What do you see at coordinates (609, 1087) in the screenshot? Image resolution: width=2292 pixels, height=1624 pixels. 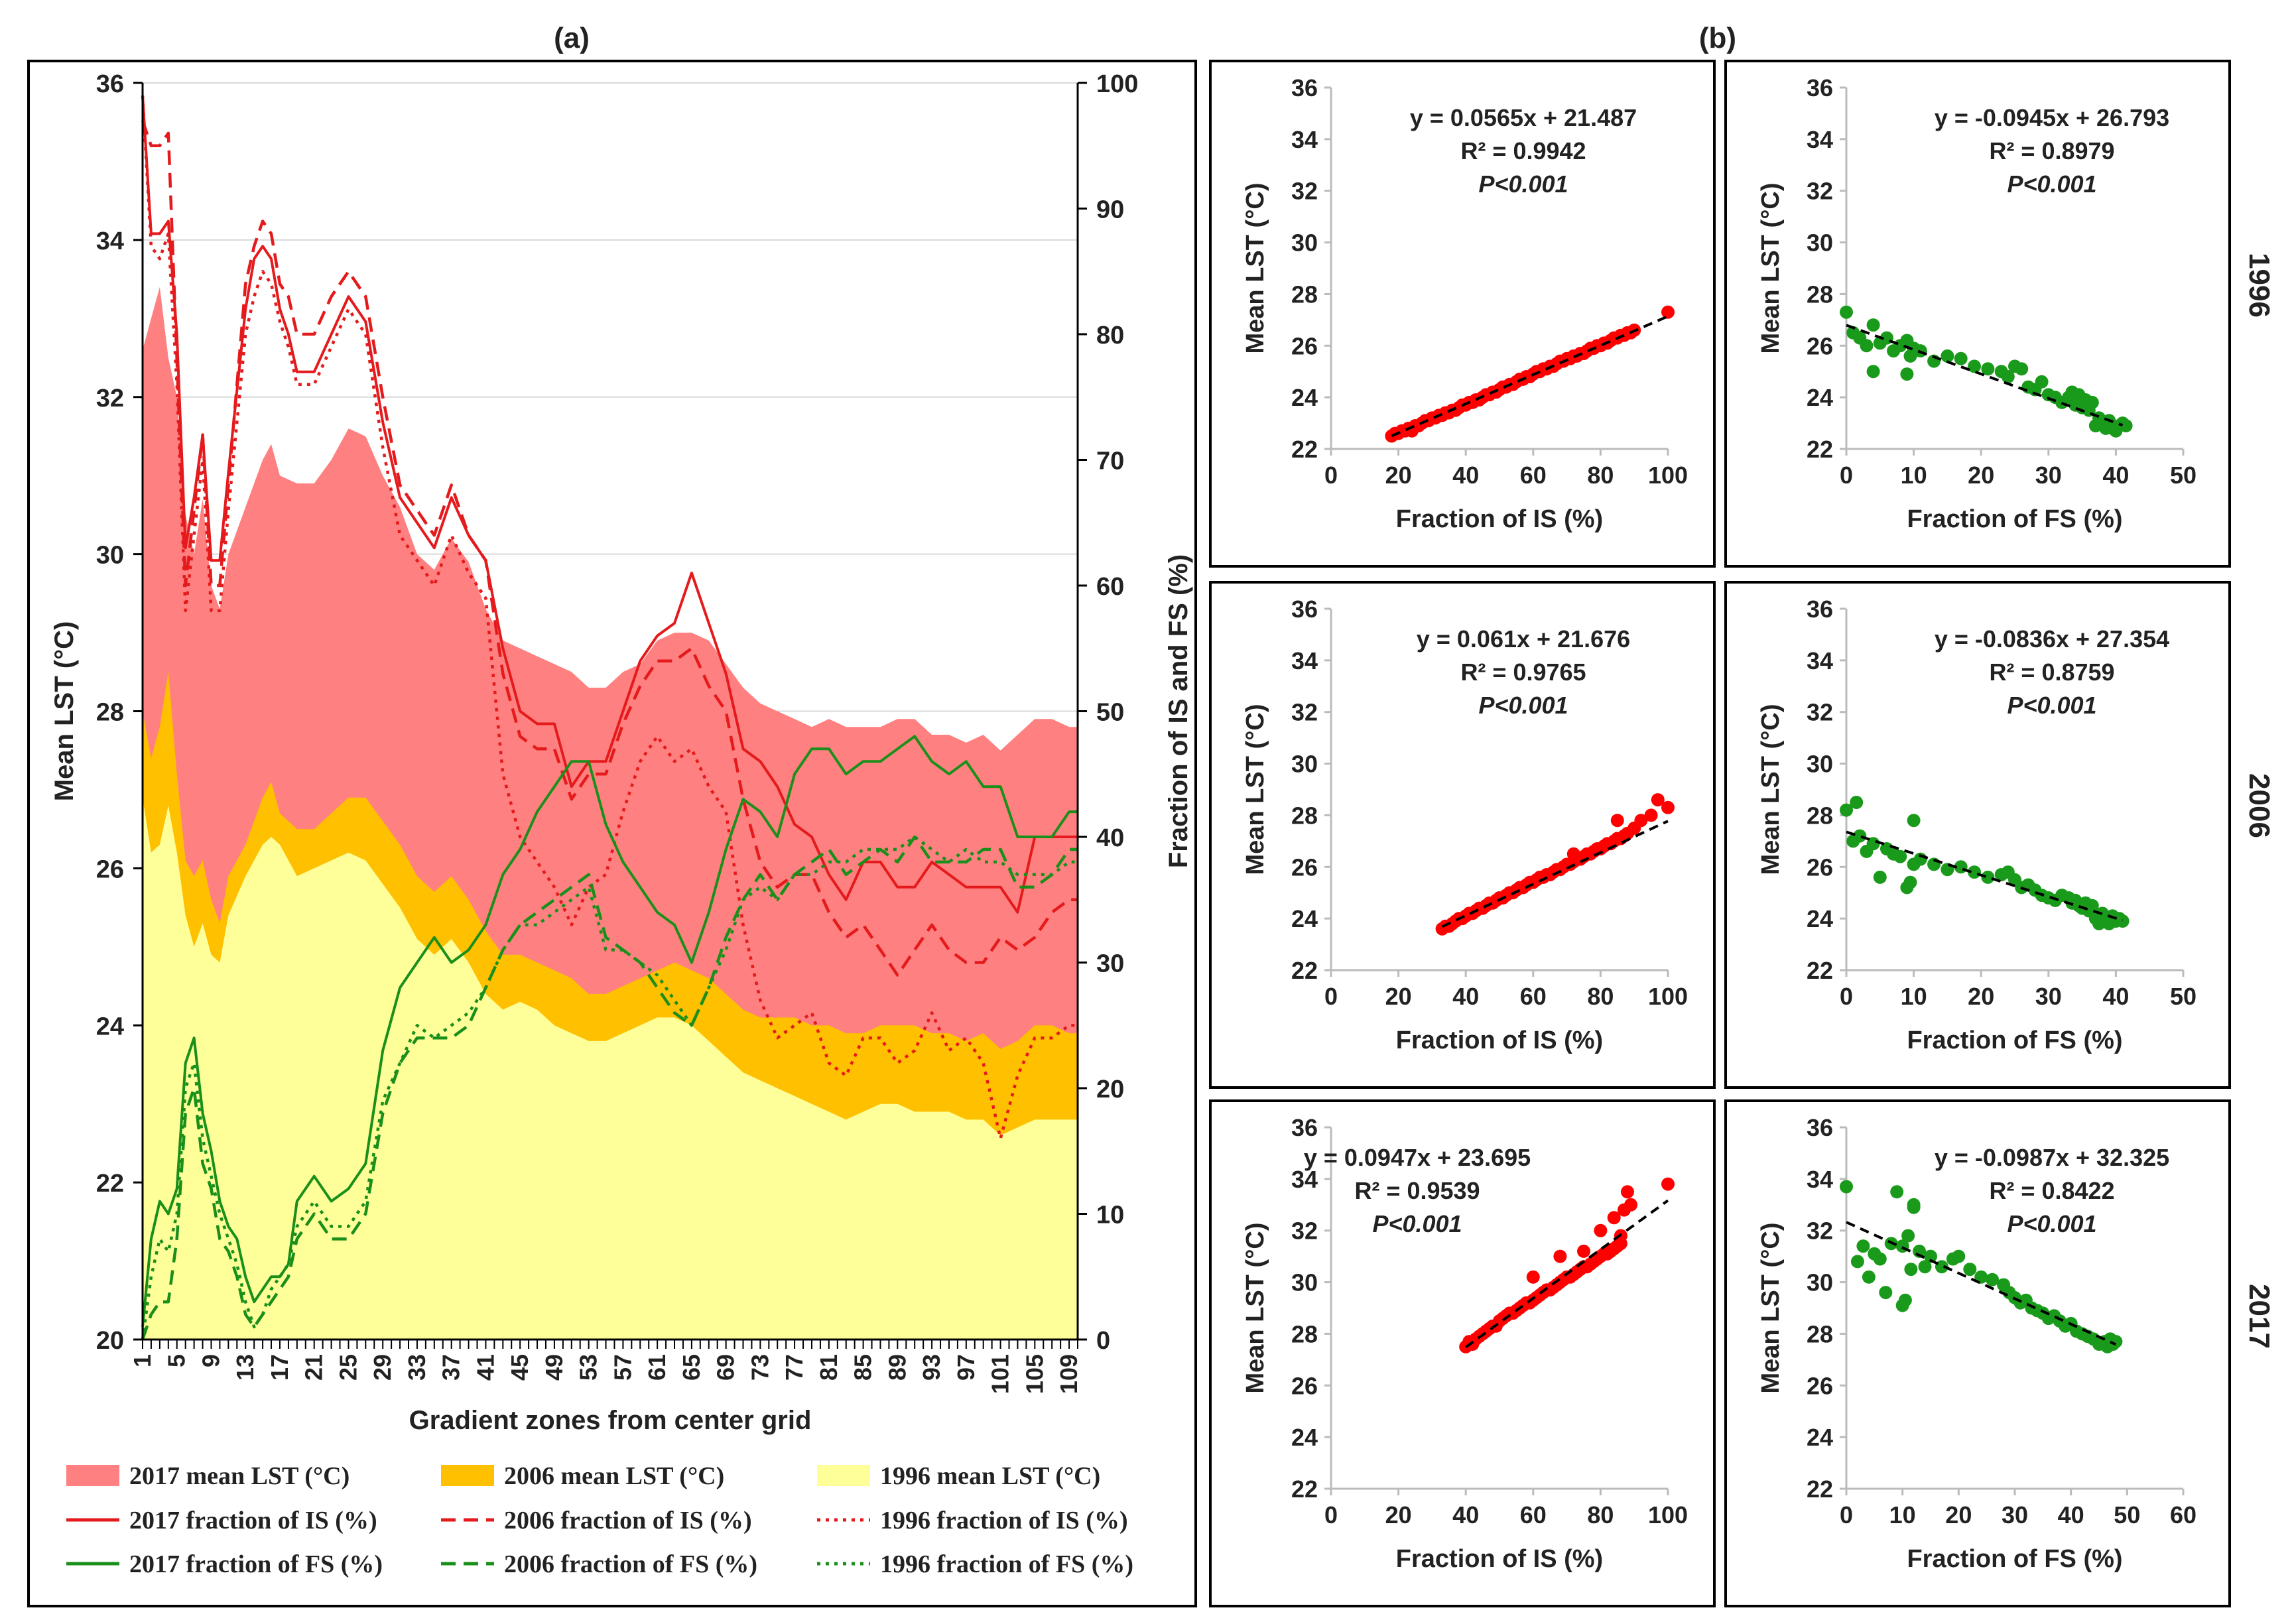 I see `line-5-fraction` at bounding box center [609, 1087].